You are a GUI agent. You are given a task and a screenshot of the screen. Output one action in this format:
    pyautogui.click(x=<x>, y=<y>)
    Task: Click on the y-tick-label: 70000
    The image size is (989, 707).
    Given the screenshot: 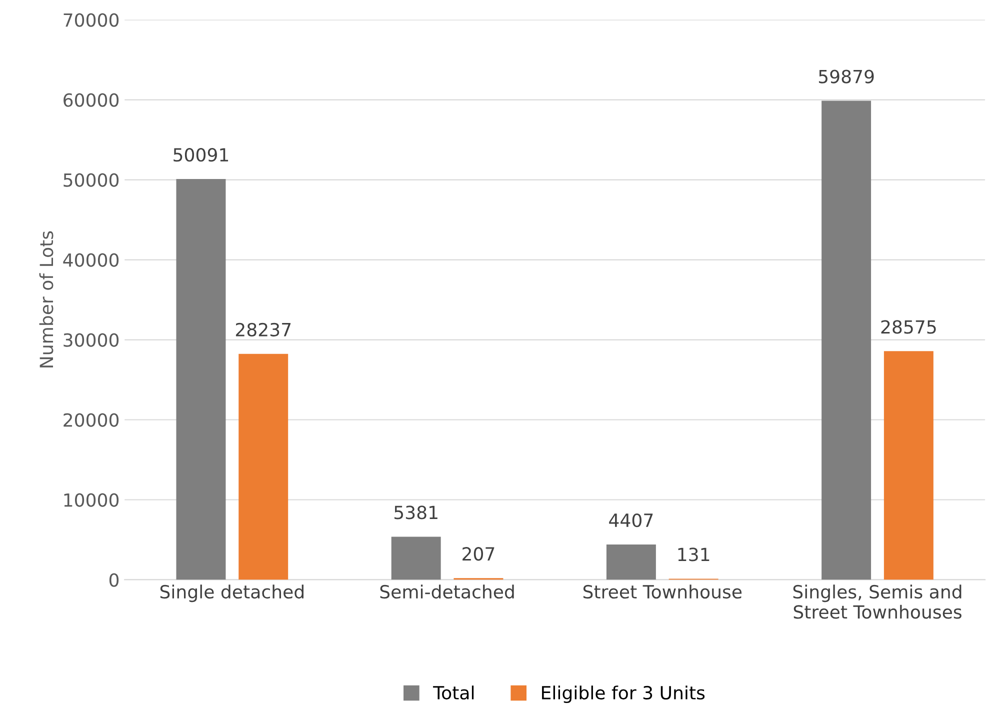 What is the action you would take?
    pyautogui.click(x=91, y=20)
    